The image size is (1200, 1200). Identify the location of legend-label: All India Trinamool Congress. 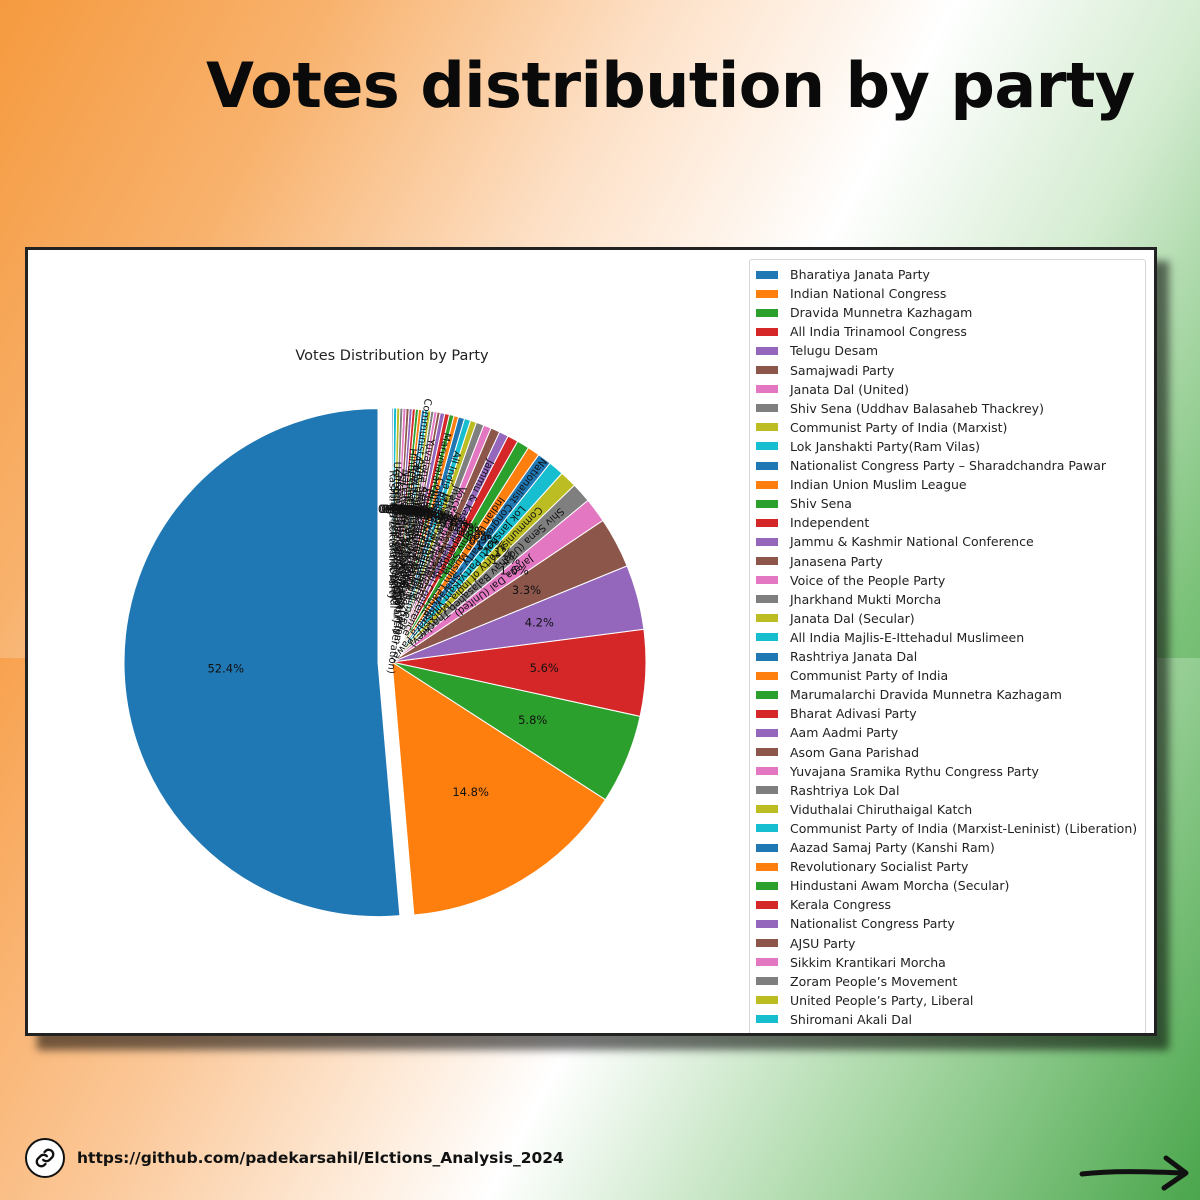
(878, 332).